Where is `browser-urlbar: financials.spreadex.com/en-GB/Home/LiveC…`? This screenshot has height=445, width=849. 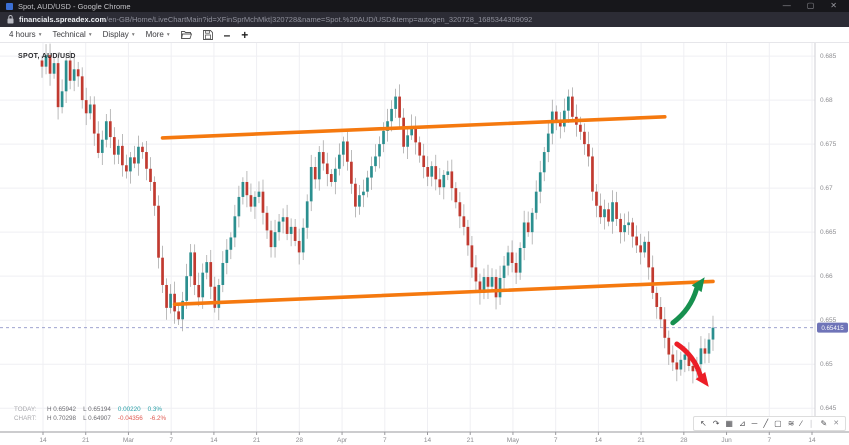
browser-urlbar: financials.spreadex.com/en-GB/Home/LiveC… is located at coordinates (424, 19).